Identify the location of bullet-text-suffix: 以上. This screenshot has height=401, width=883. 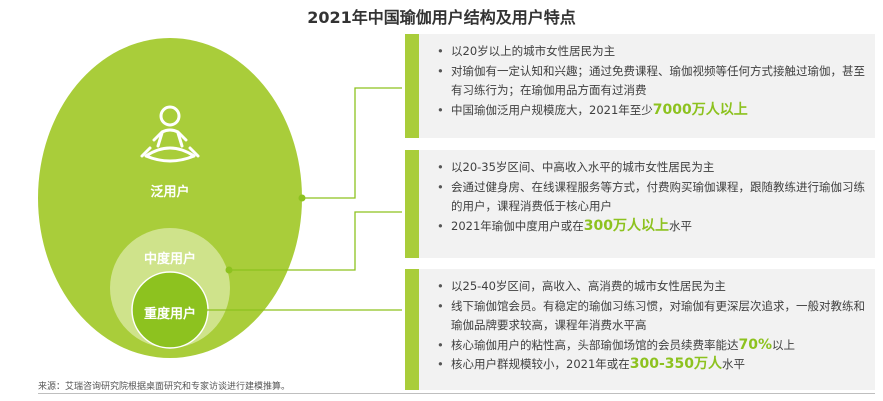
(784, 344).